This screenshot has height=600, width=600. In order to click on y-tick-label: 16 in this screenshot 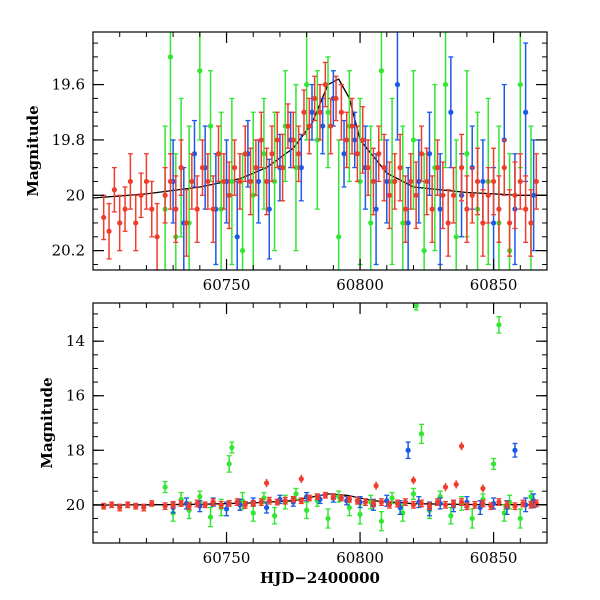, I will do `click(75, 396)`.